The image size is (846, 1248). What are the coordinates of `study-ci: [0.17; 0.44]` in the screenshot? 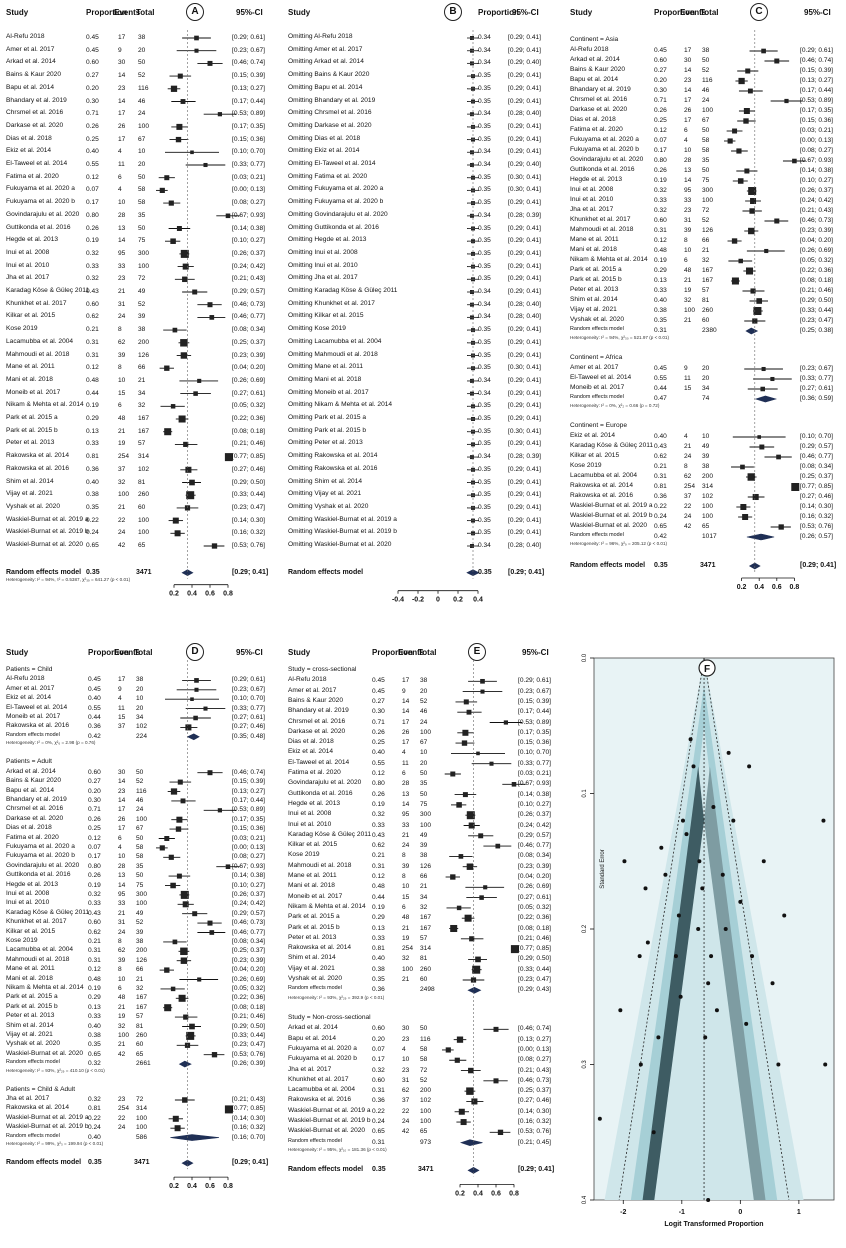 It's located at (816, 90).